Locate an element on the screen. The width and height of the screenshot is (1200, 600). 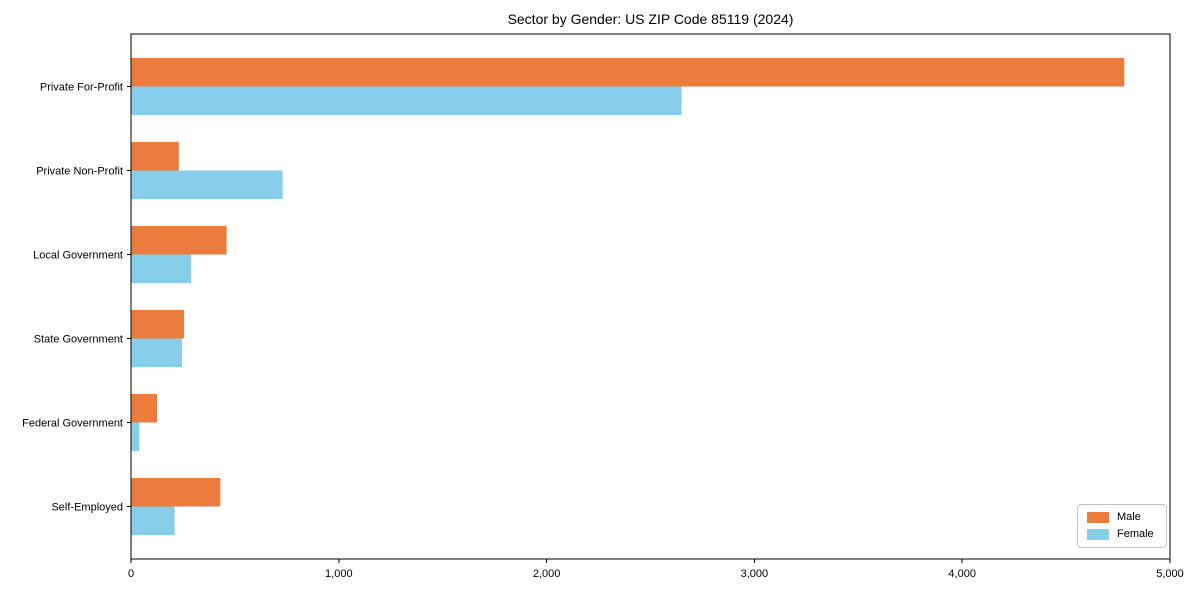
y-tick-label: Private For-Profit is located at coordinates (81, 88).